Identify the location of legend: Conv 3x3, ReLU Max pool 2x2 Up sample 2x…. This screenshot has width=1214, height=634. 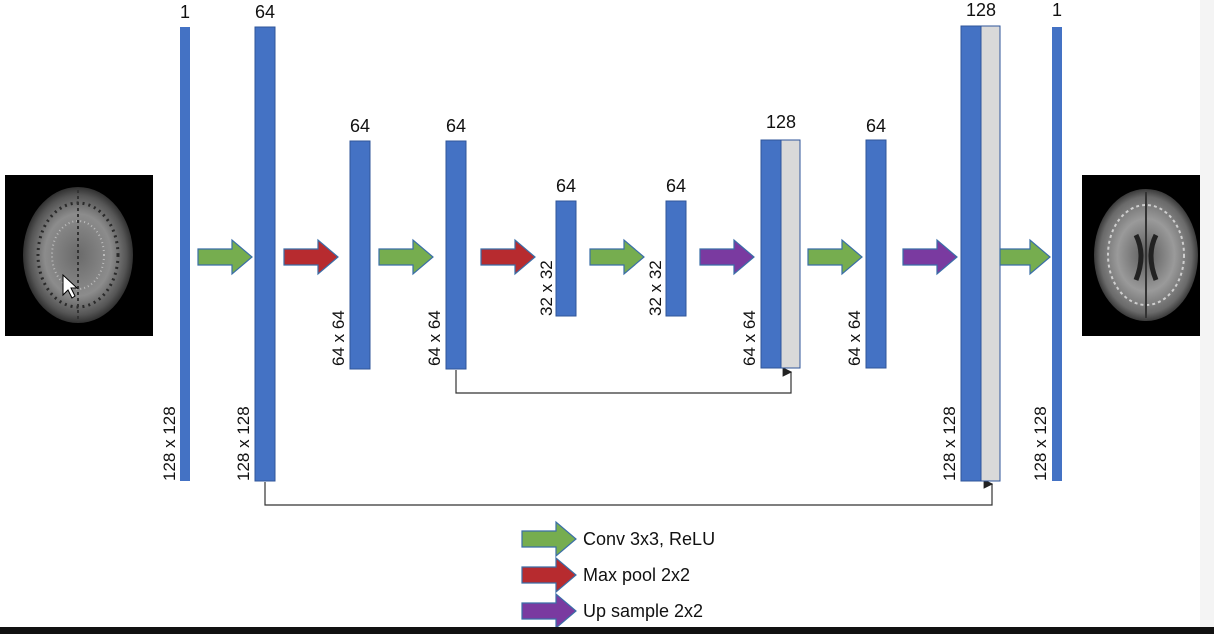
(618, 575).